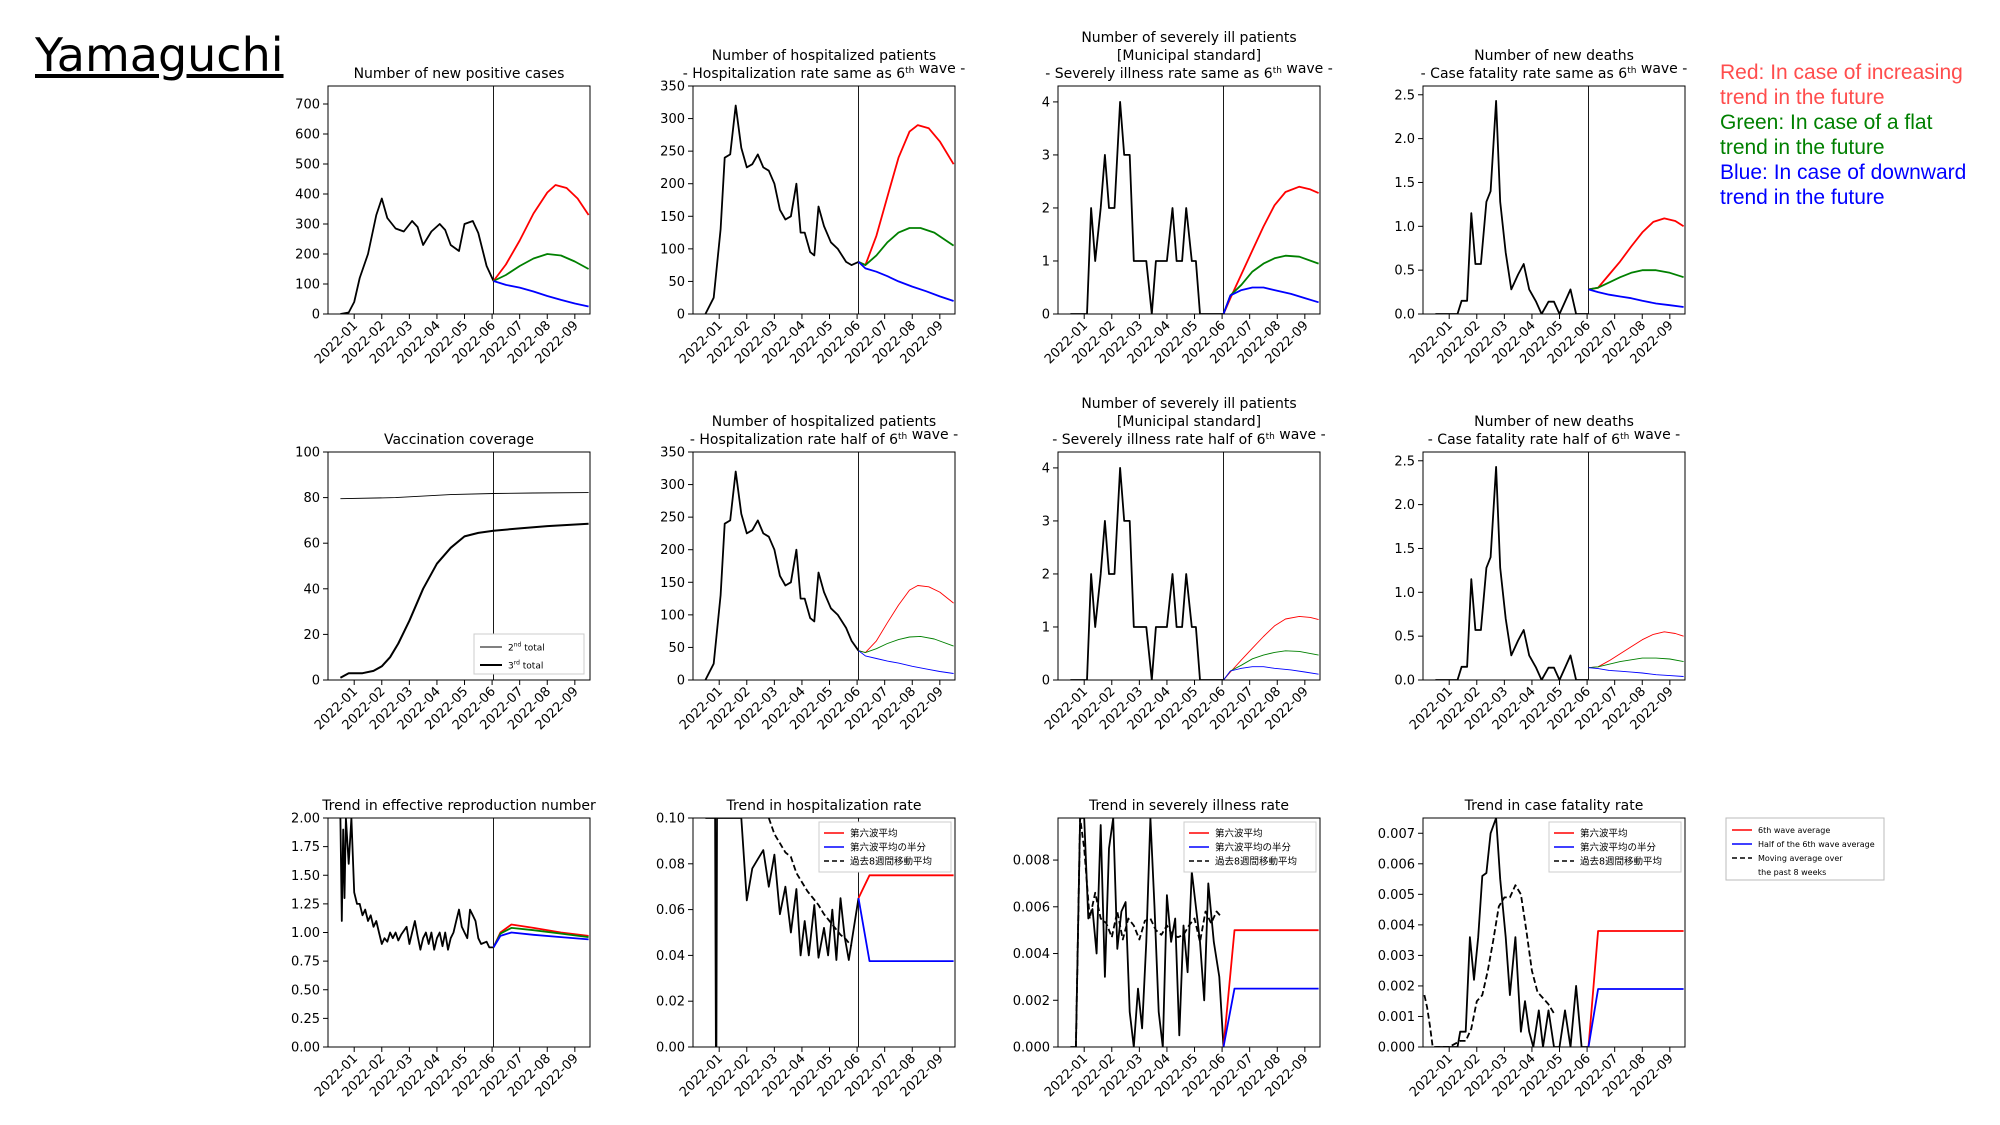 This screenshot has width=2000, height=1125. What do you see at coordinates (1604, 834) in the screenshot?
I see `legend-label: 第六波平均` at bounding box center [1604, 834].